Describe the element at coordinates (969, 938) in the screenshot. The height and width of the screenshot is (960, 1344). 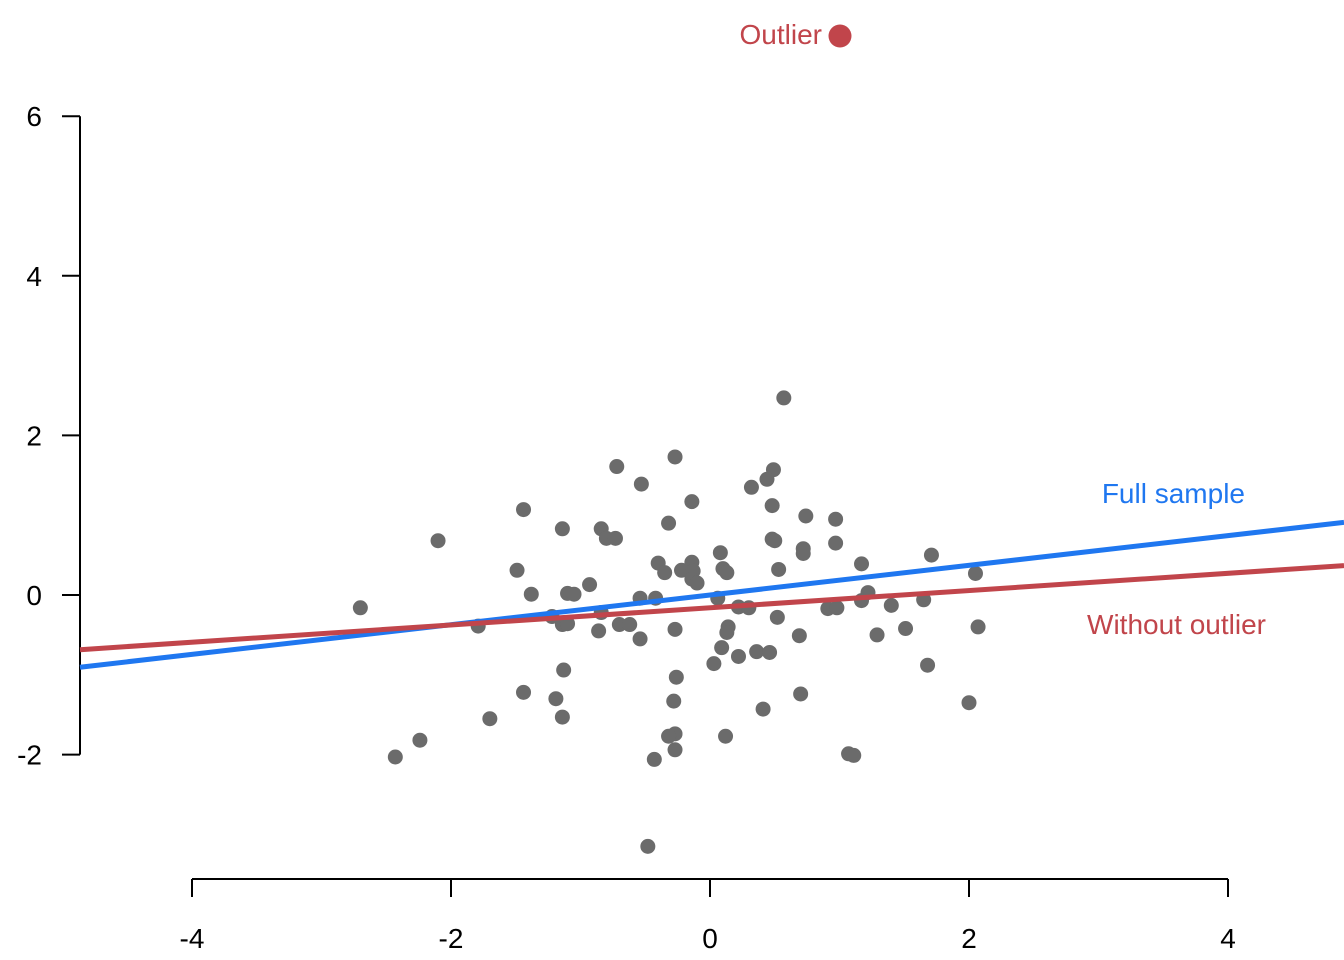
I see `x-tick-label: 2` at that location.